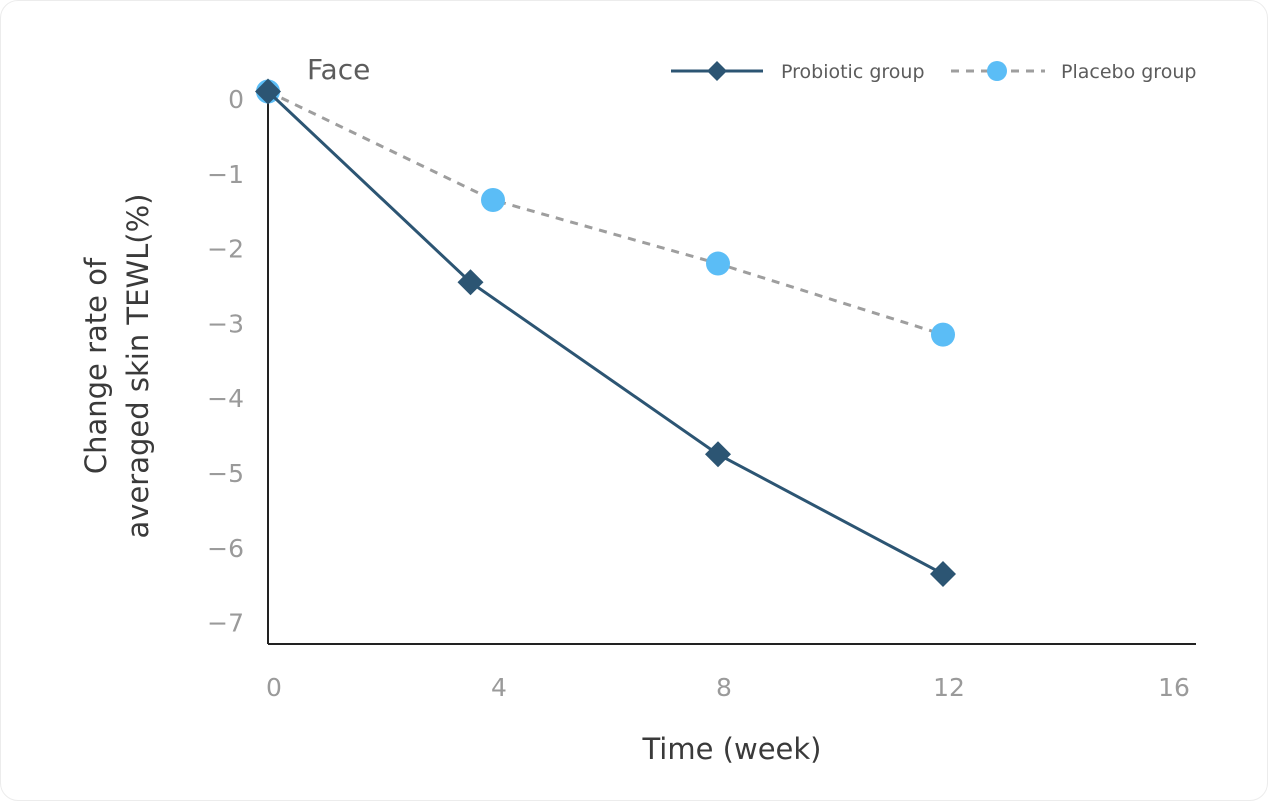  Describe the element at coordinates (997, 71) in the screenshot. I see `legend-marker-circle` at that location.